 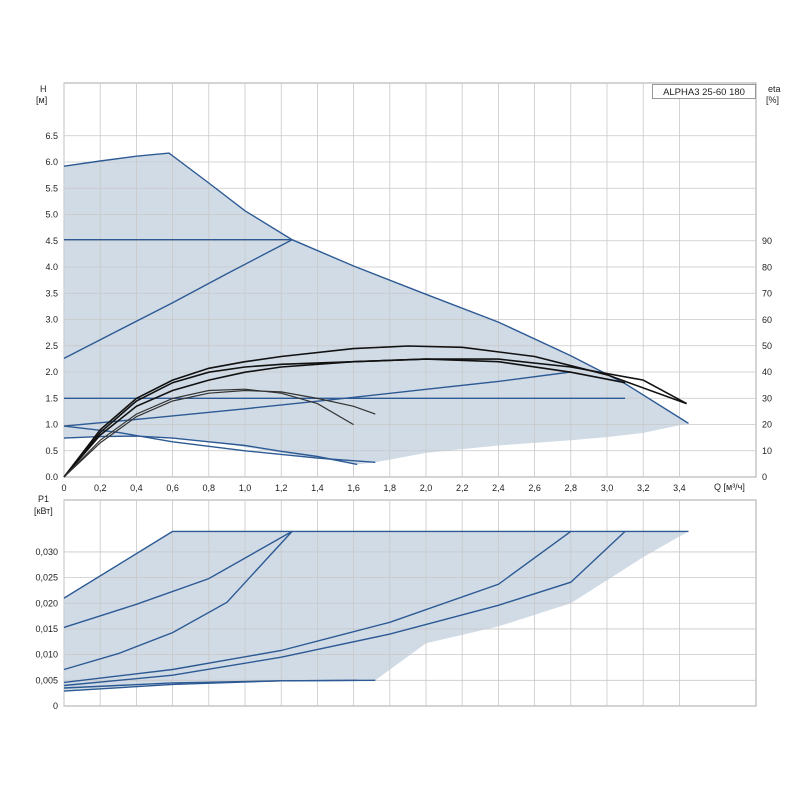 What do you see at coordinates (43, 511) in the screenshot?
I see `power-axis-unit: [кВт]` at bounding box center [43, 511].